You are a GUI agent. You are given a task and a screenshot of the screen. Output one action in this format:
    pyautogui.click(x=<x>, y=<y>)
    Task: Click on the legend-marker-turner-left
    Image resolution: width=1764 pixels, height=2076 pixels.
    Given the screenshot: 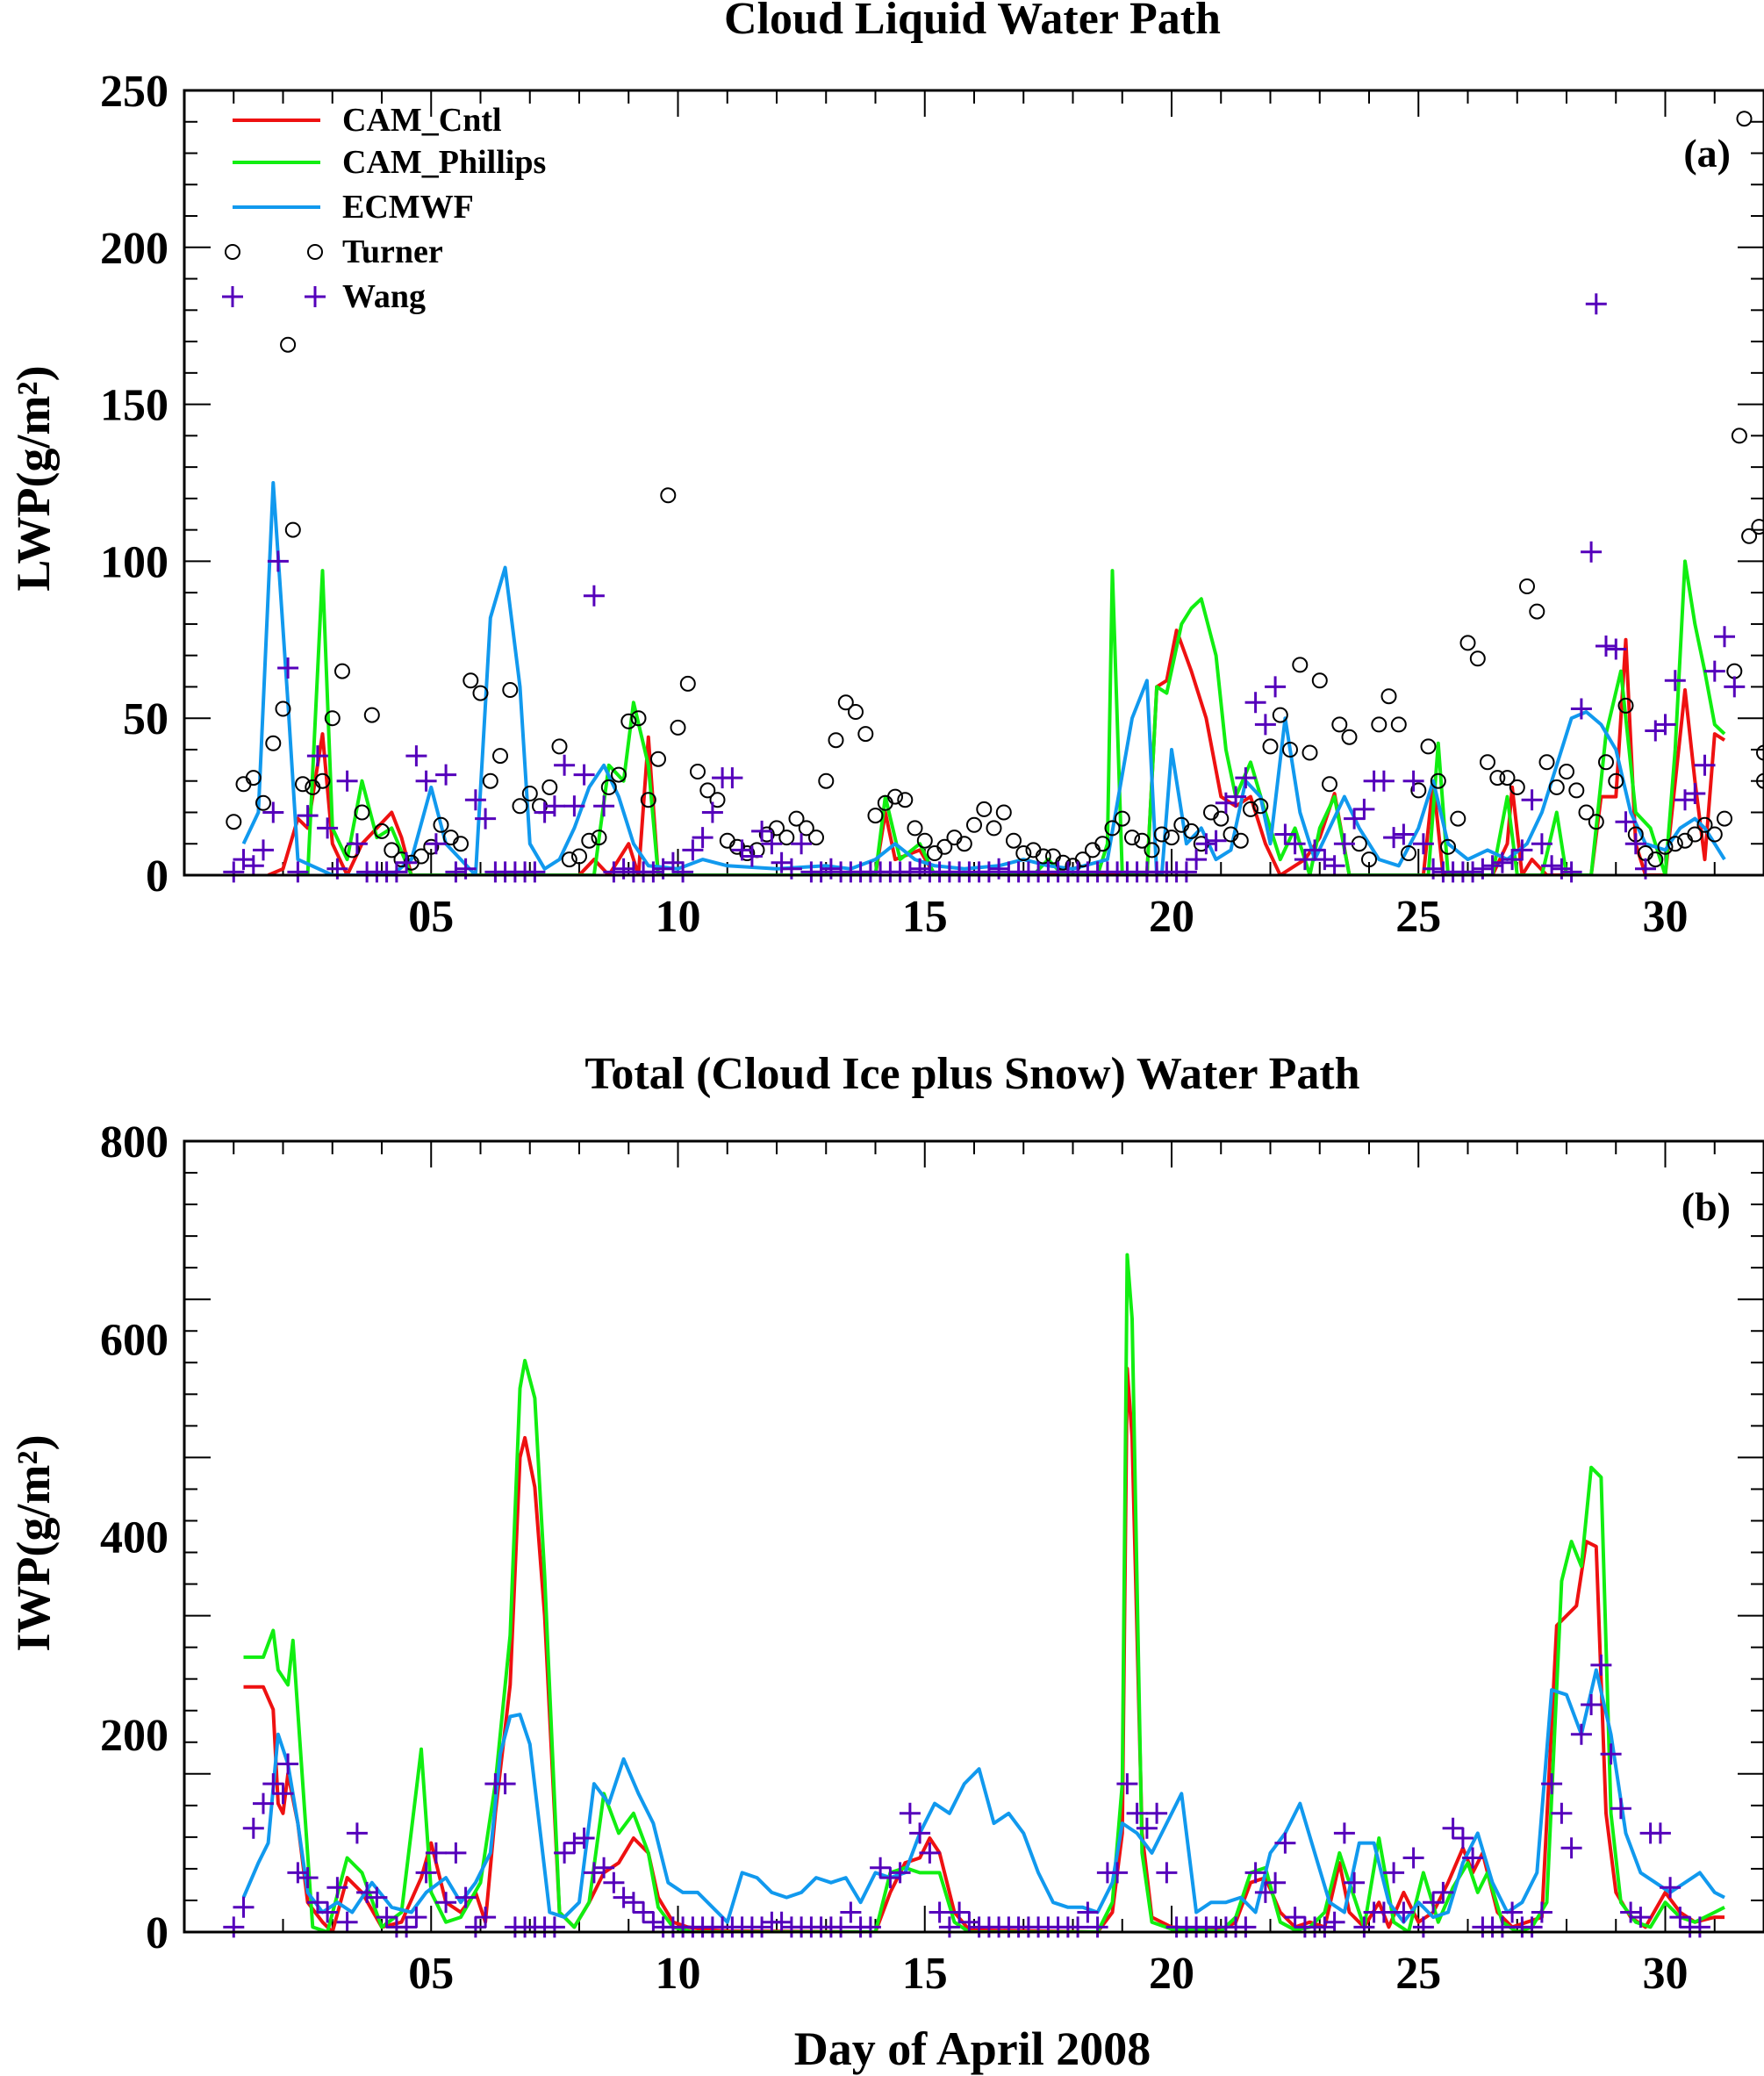 What is the action you would take?
    pyautogui.click(x=232, y=252)
    